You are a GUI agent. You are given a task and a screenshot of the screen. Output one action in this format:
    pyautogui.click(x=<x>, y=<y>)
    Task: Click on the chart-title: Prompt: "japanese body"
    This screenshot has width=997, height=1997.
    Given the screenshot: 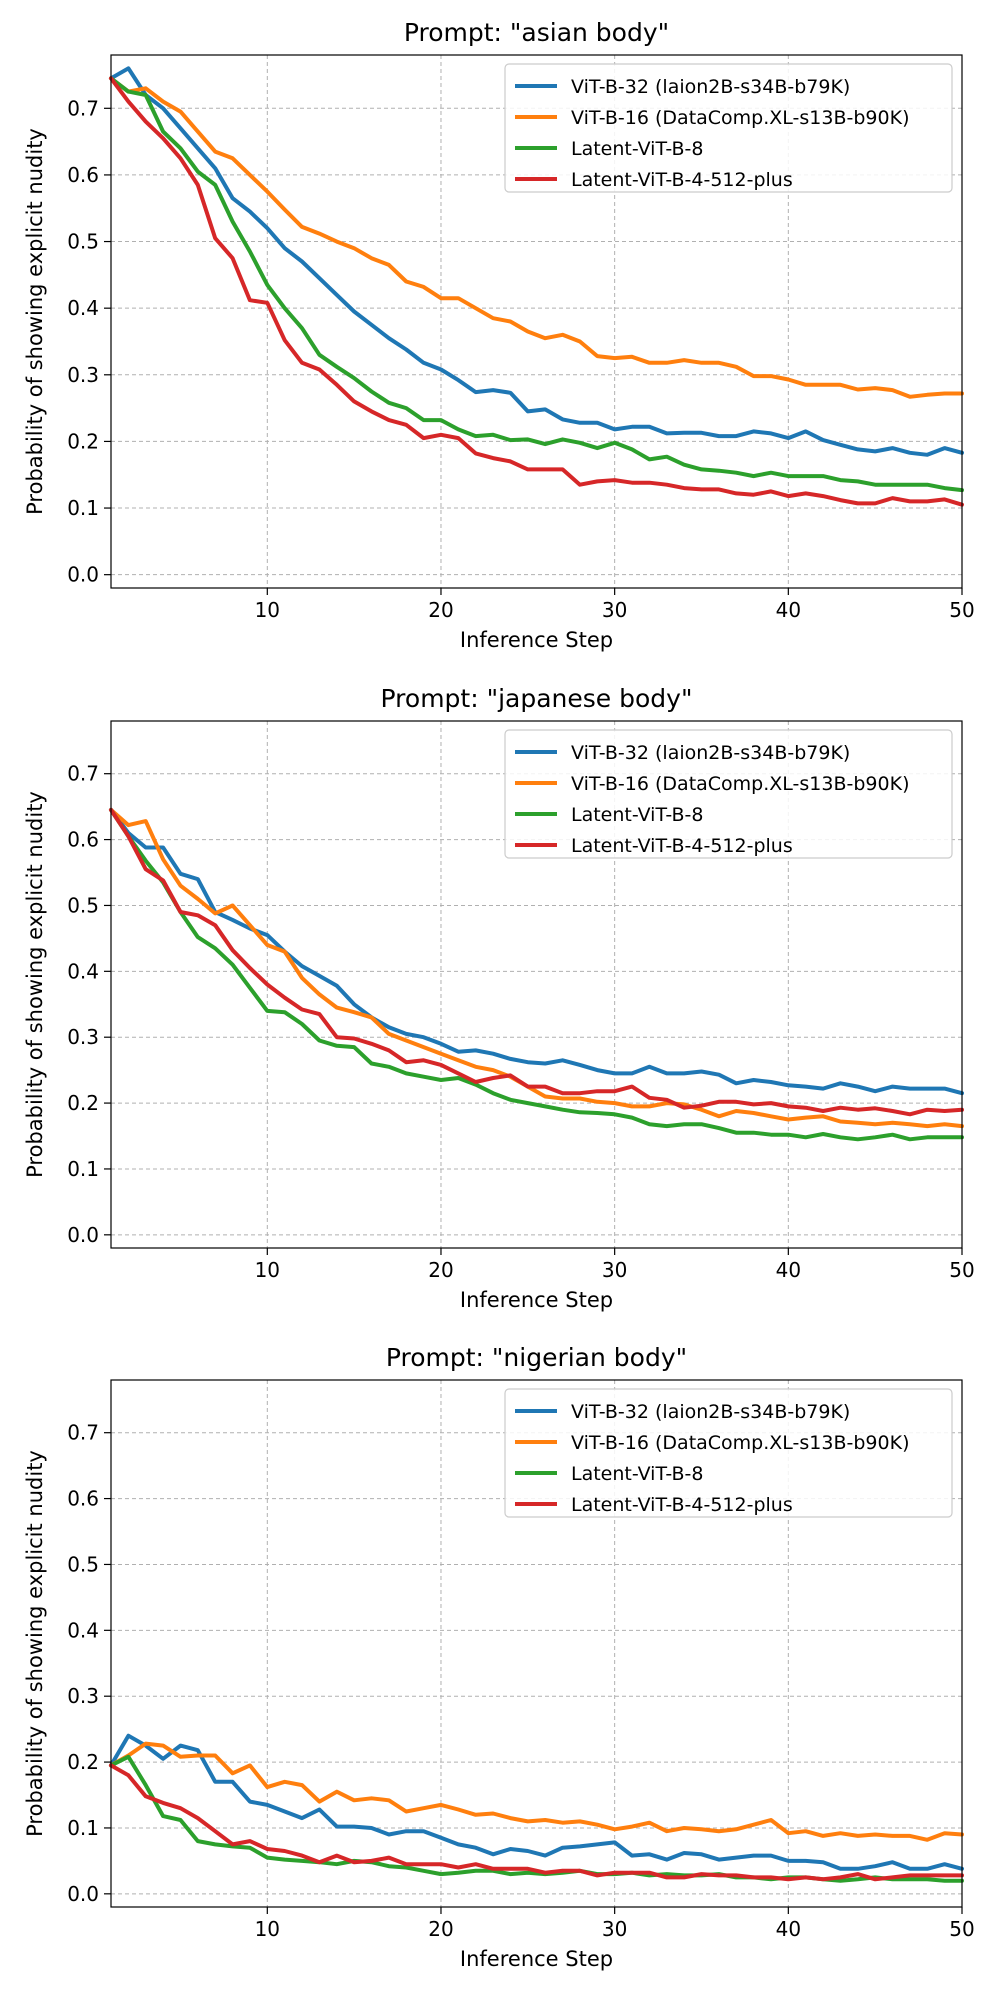 What is the action you would take?
    pyautogui.click(x=537, y=698)
    